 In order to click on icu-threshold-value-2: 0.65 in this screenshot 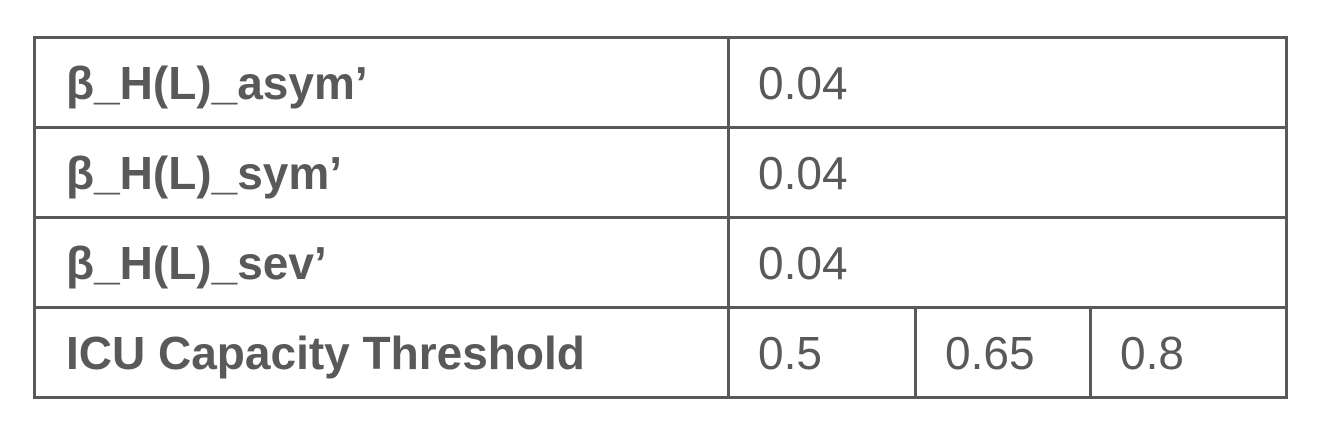, I will do `click(1003, 352)`.